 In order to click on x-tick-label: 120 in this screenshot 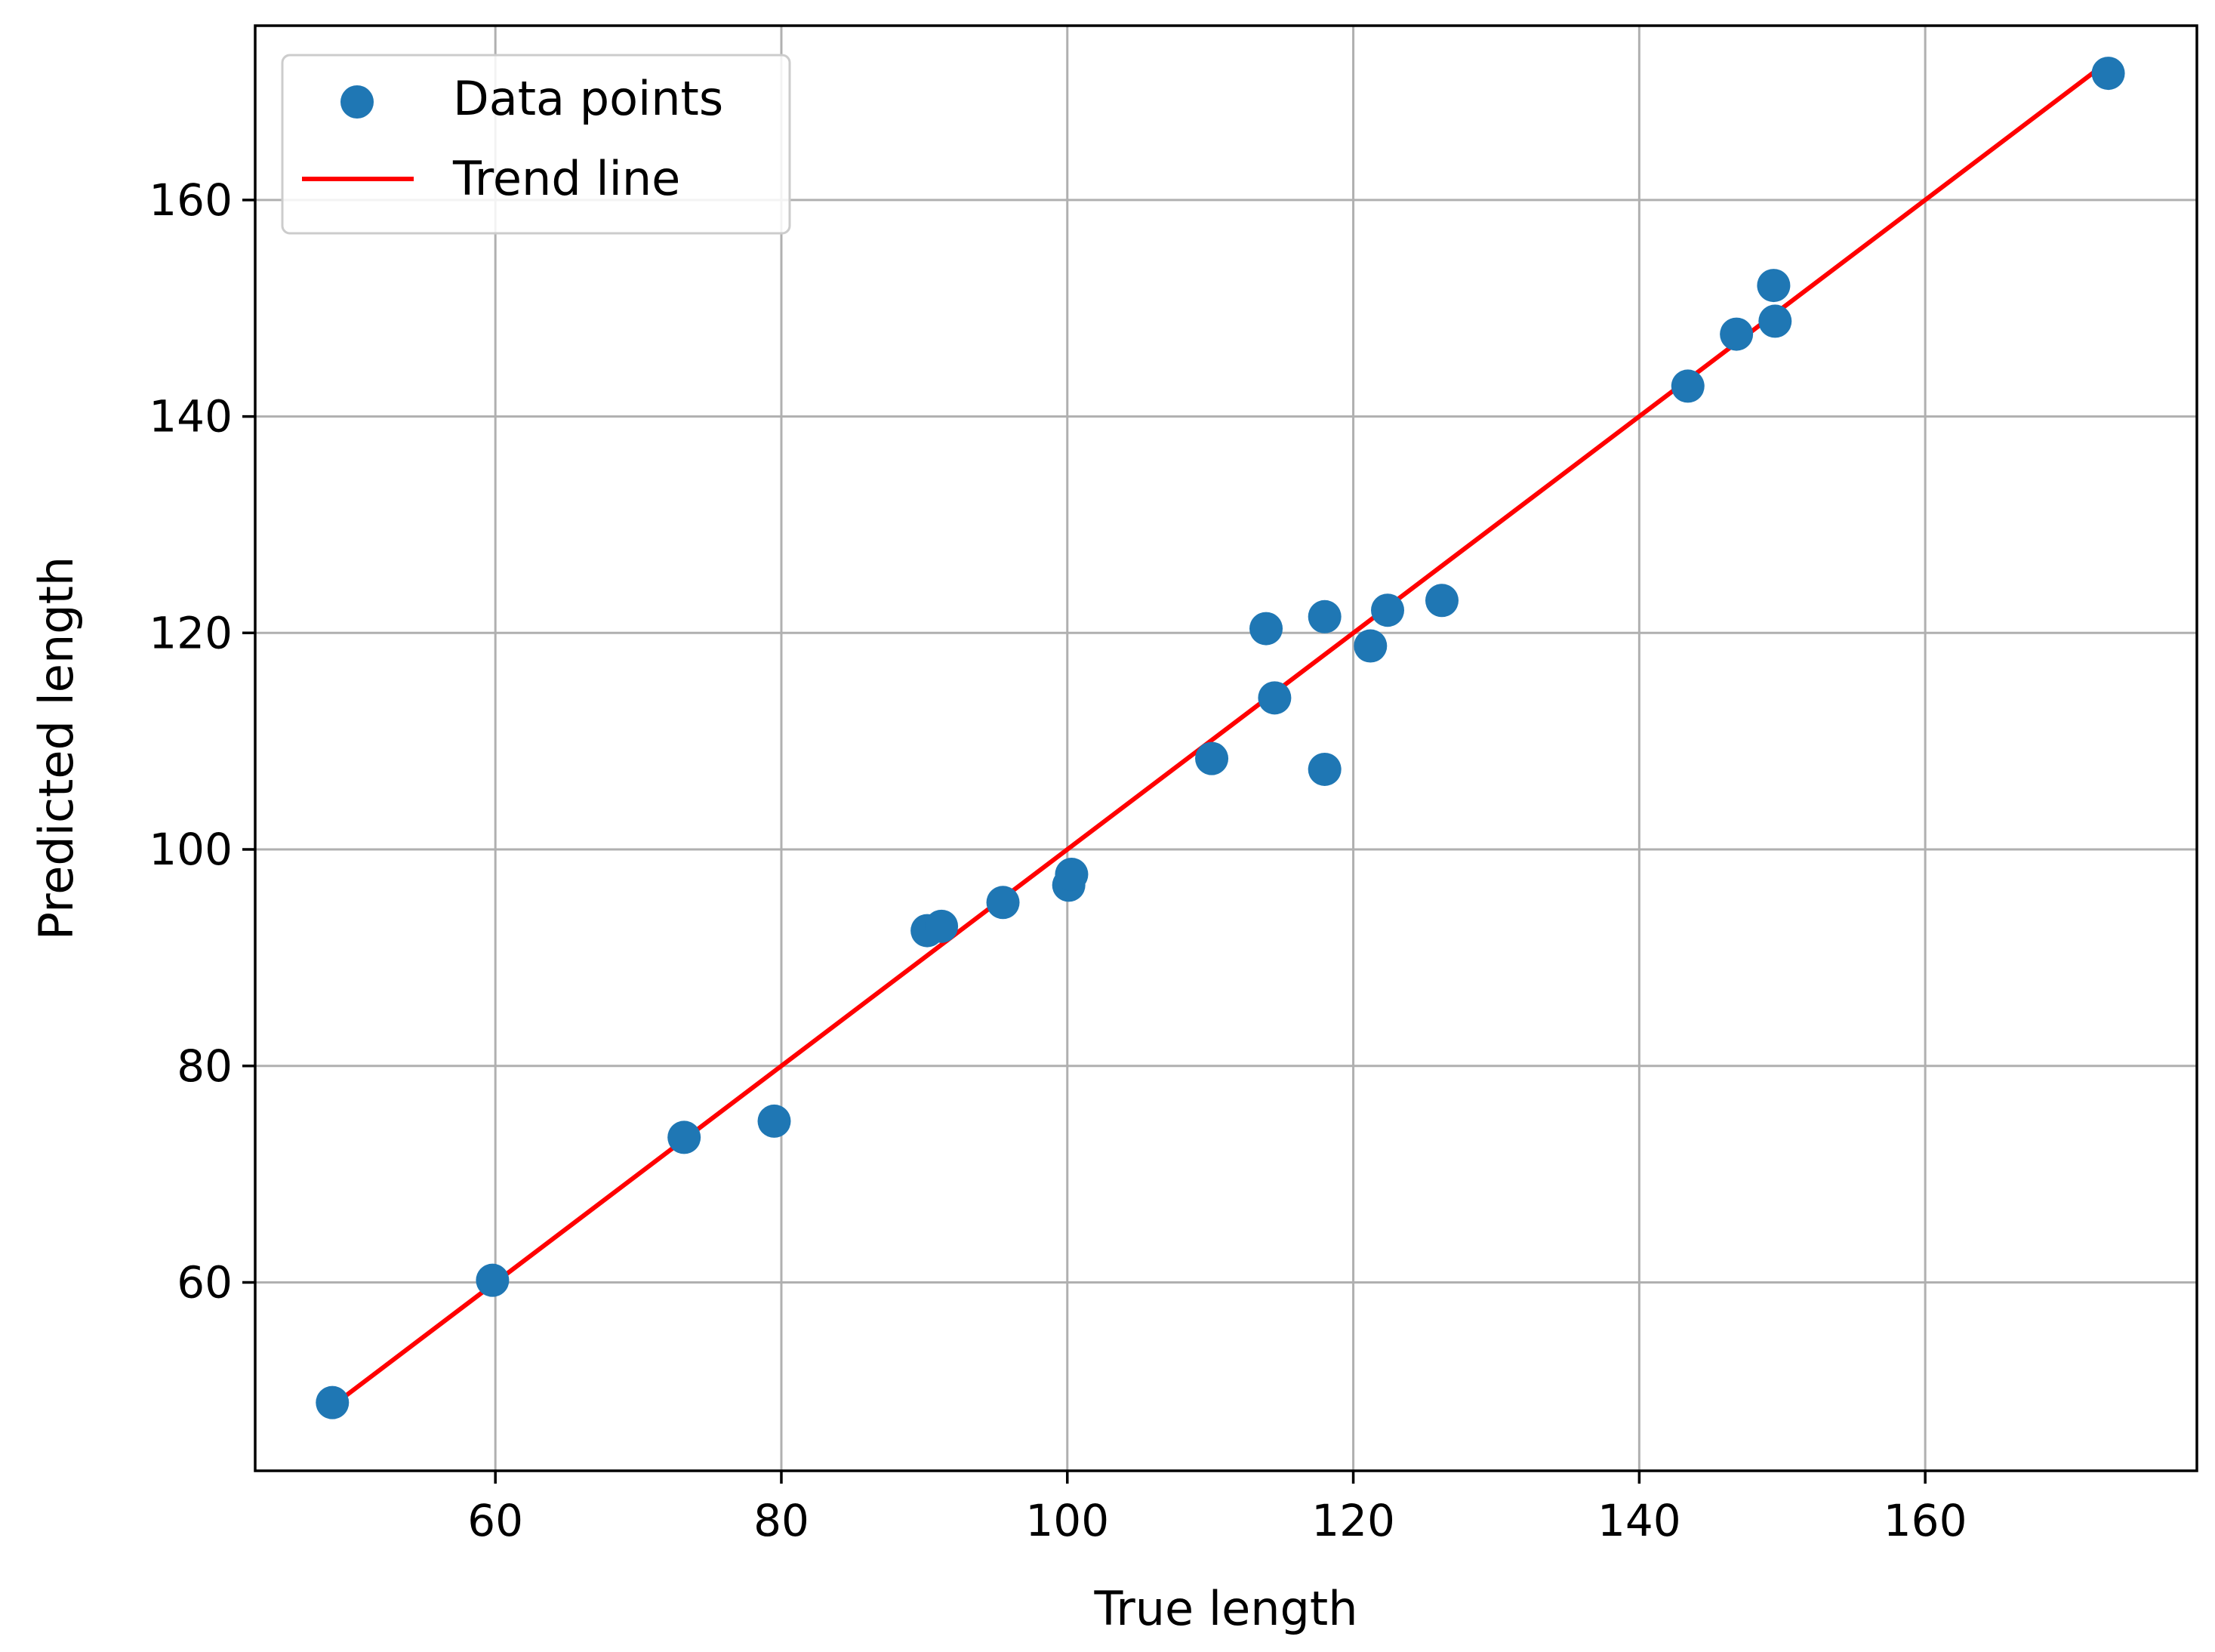, I will do `click(1353, 1521)`.